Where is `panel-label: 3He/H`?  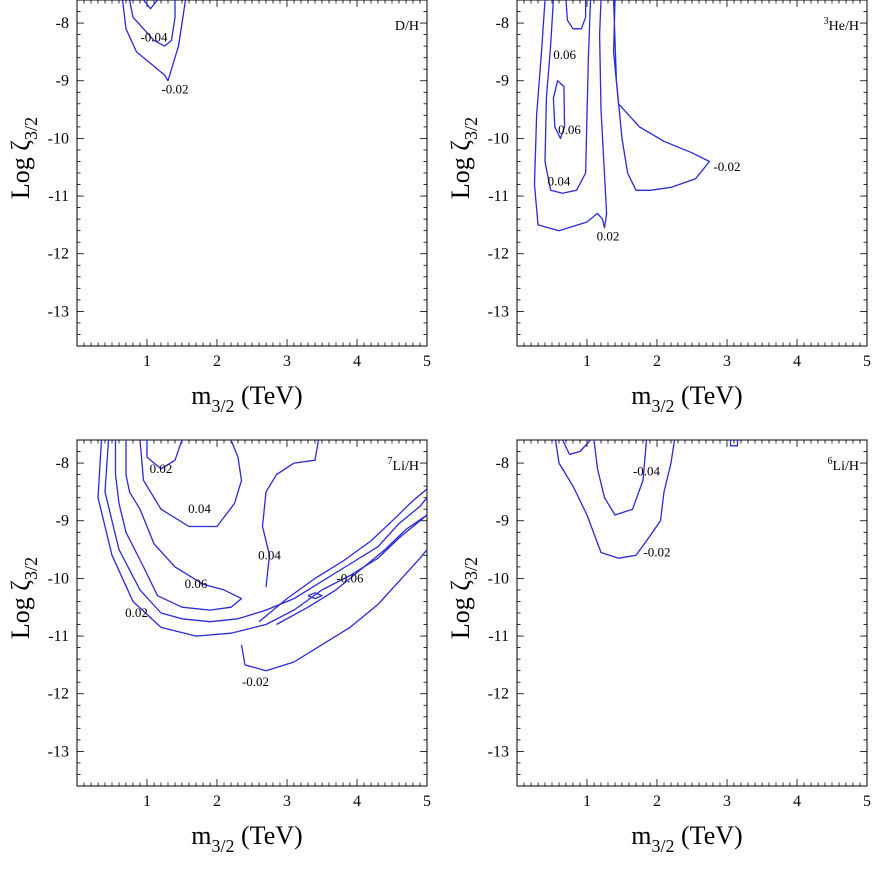
panel-label: 3He/H is located at coordinates (841, 25).